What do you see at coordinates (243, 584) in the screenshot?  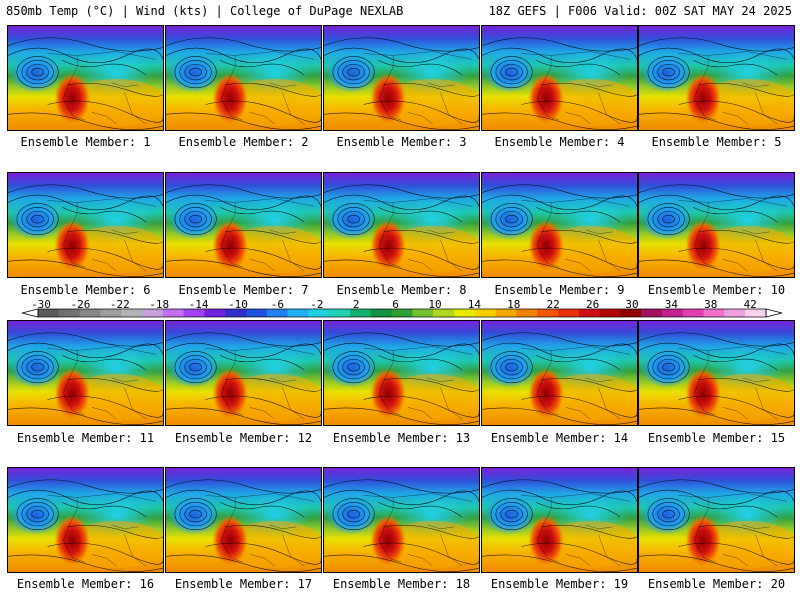 I see `ensemble-label-17: Ensemble Member: 17` at bounding box center [243, 584].